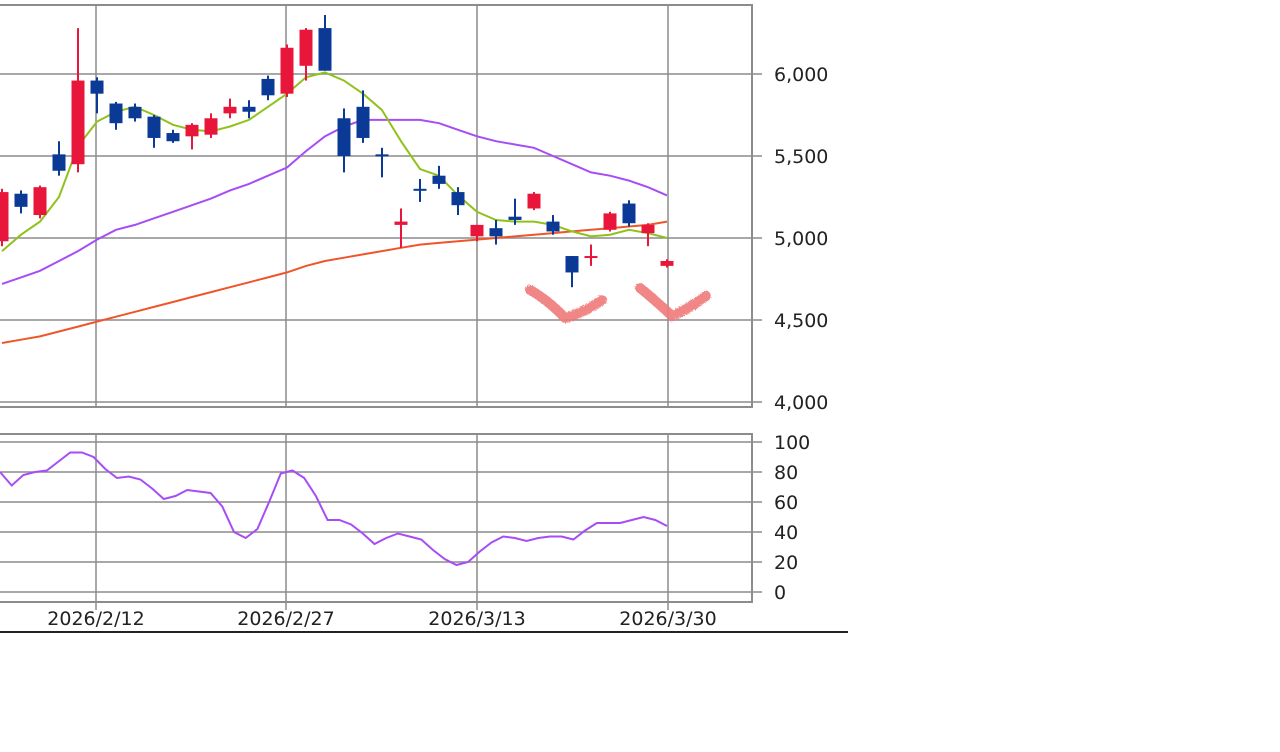 This screenshot has width=1280, height=752. Describe the element at coordinates (781, 518) in the screenshot. I see `oscillator-y-axis: 0 20 40 60 80 100` at that location.